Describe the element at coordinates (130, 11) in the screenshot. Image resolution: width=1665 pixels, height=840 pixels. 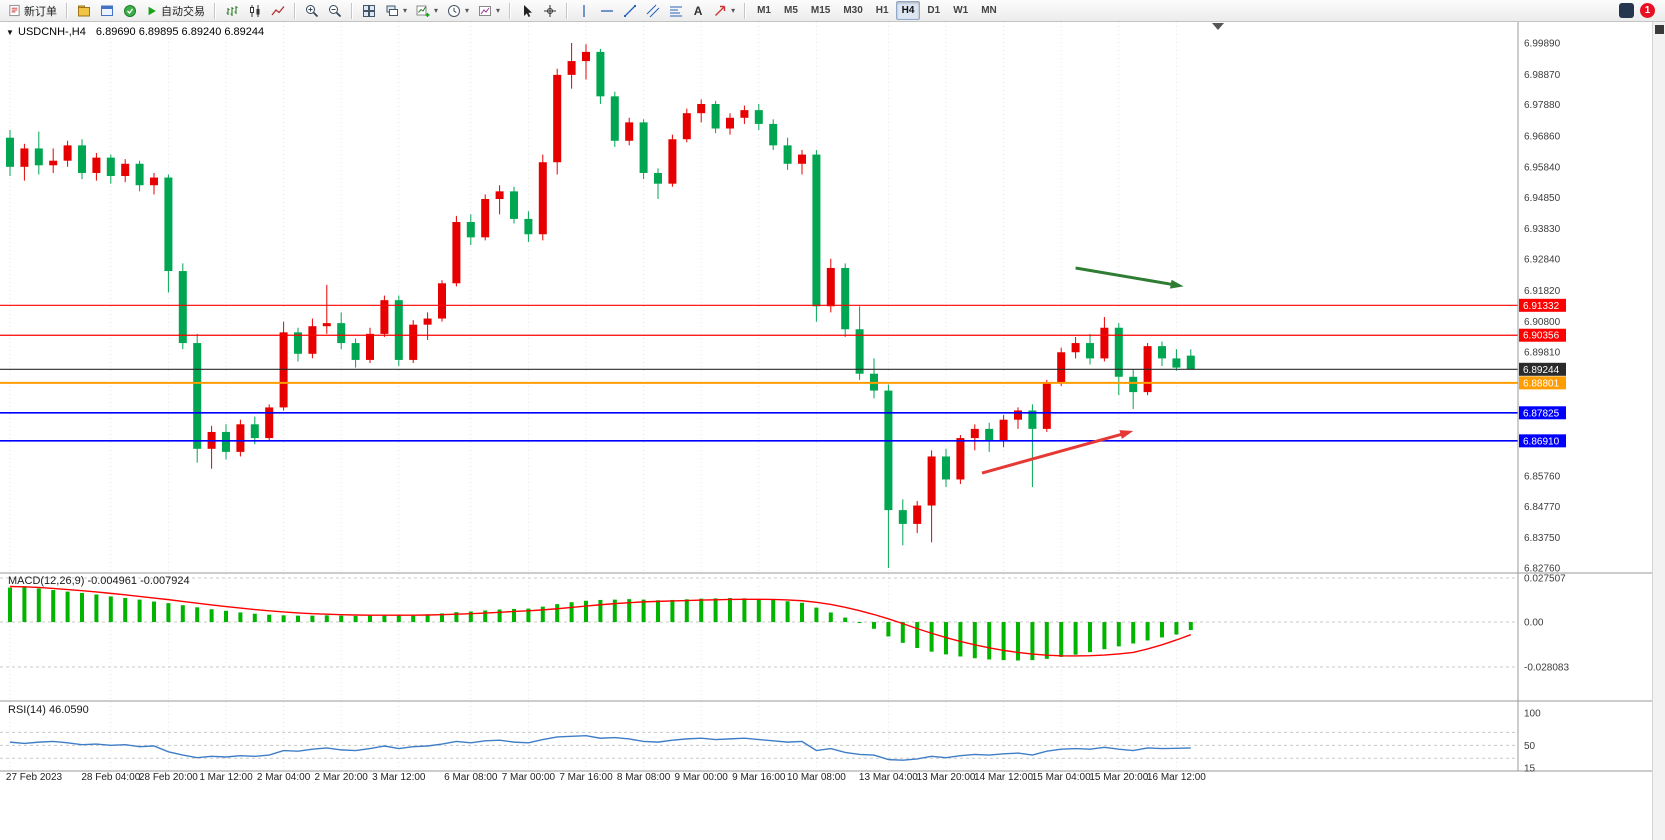
I see `strategy-tester-button` at that location.